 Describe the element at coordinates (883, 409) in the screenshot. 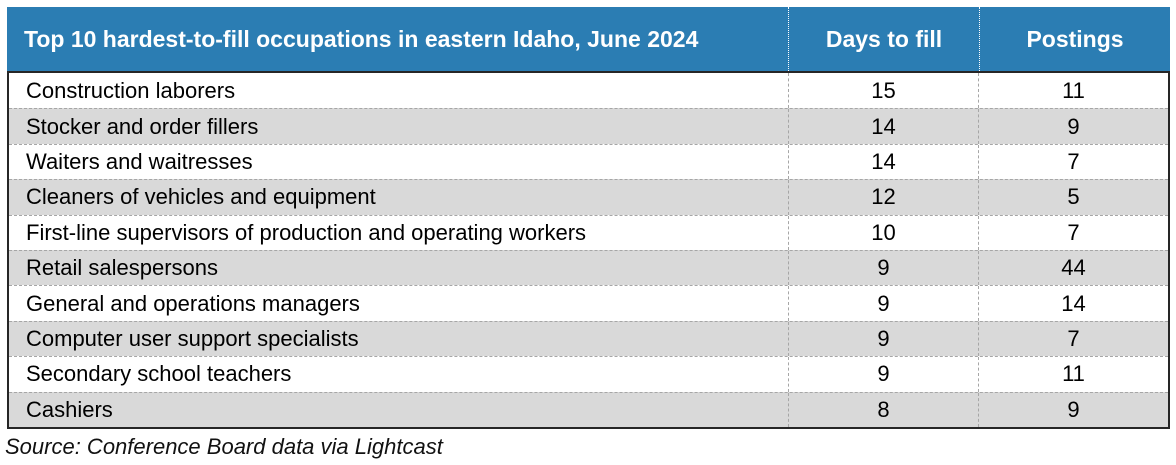

I see `days-cell: 8` at that location.